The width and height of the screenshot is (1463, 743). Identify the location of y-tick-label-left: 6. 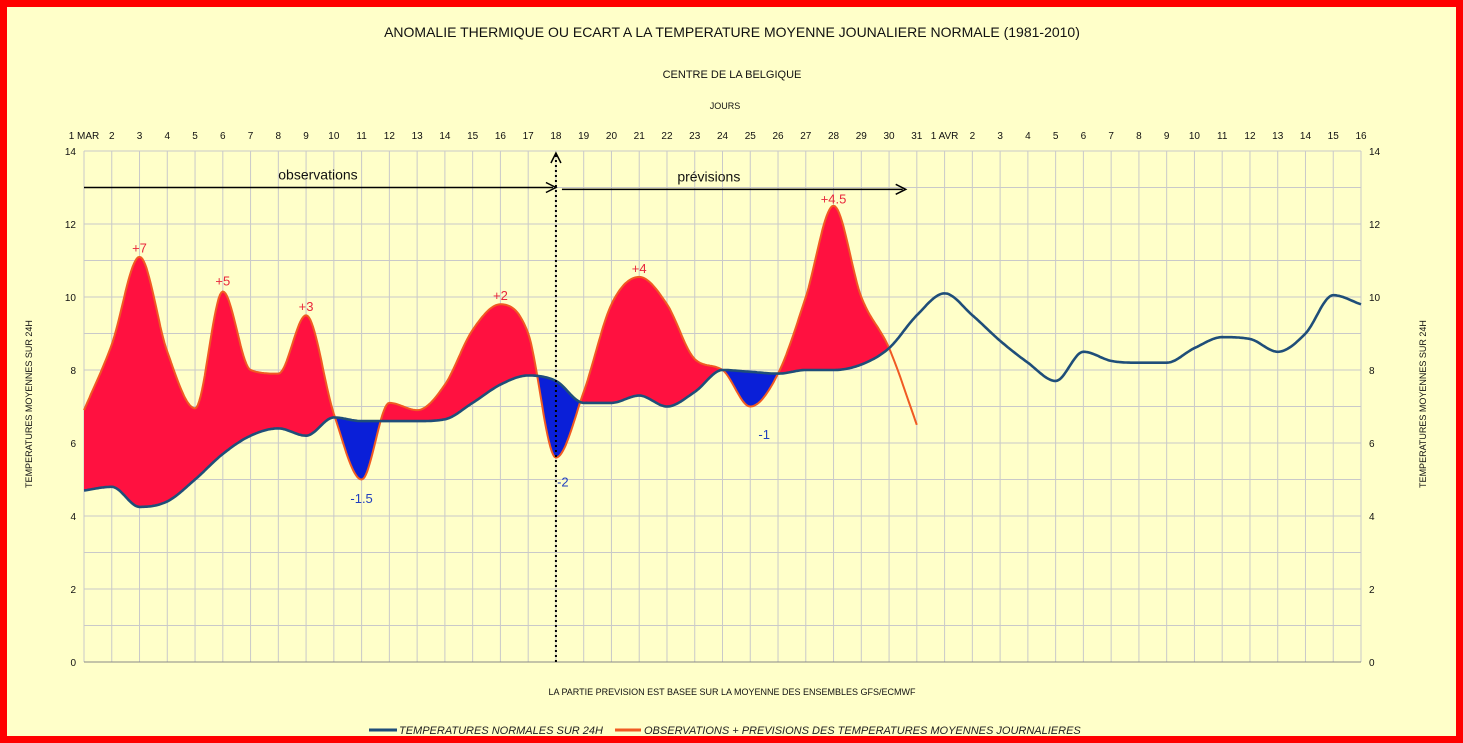
(73, 444).